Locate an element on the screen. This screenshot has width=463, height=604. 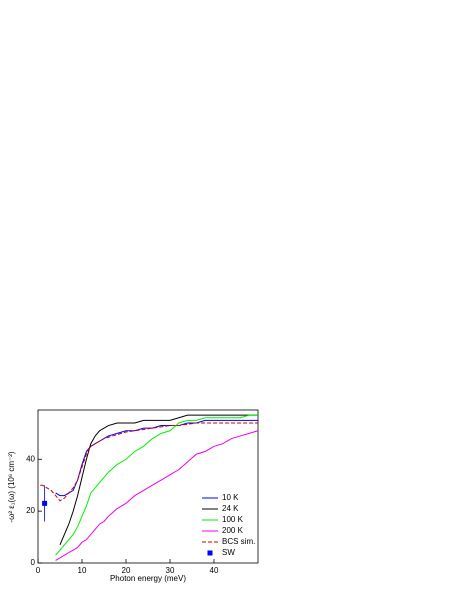
y-tick-label: 20 is located at coordinates (30, 510).